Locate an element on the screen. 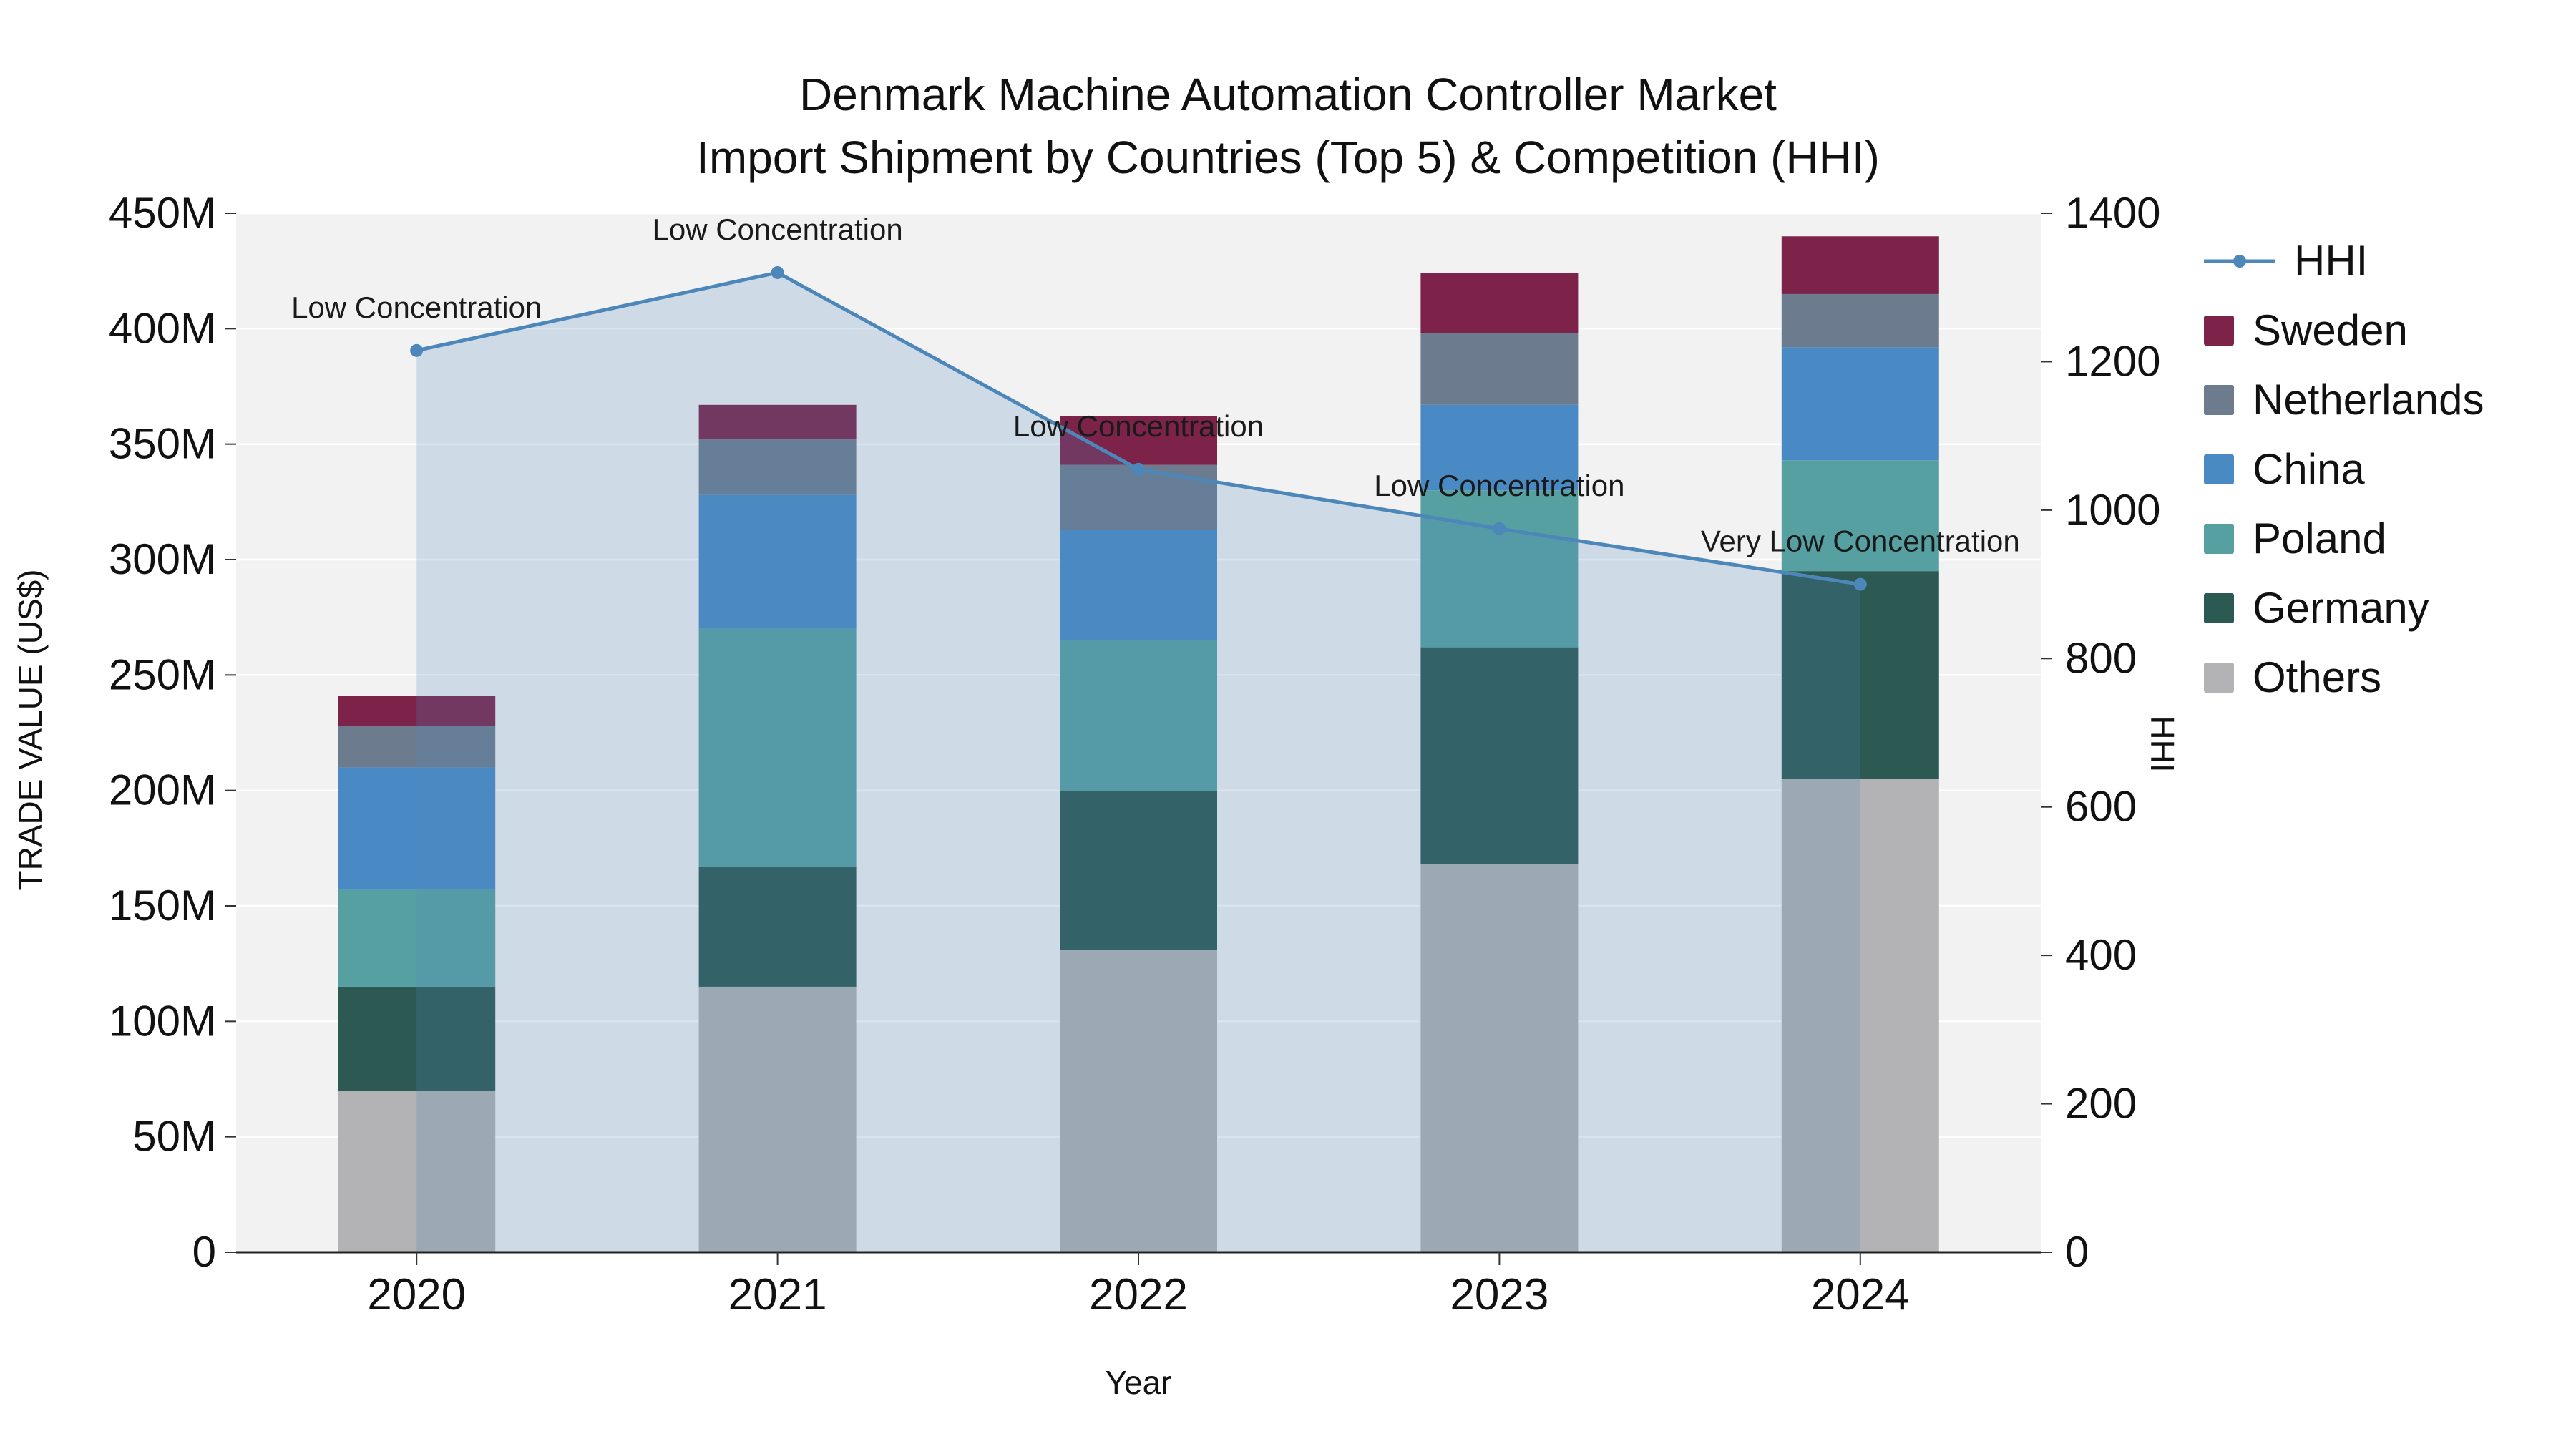 The width and height of the screenshot is (2576, 1449). y-left-tick-label: 250M is located at coordinates (162, 674).